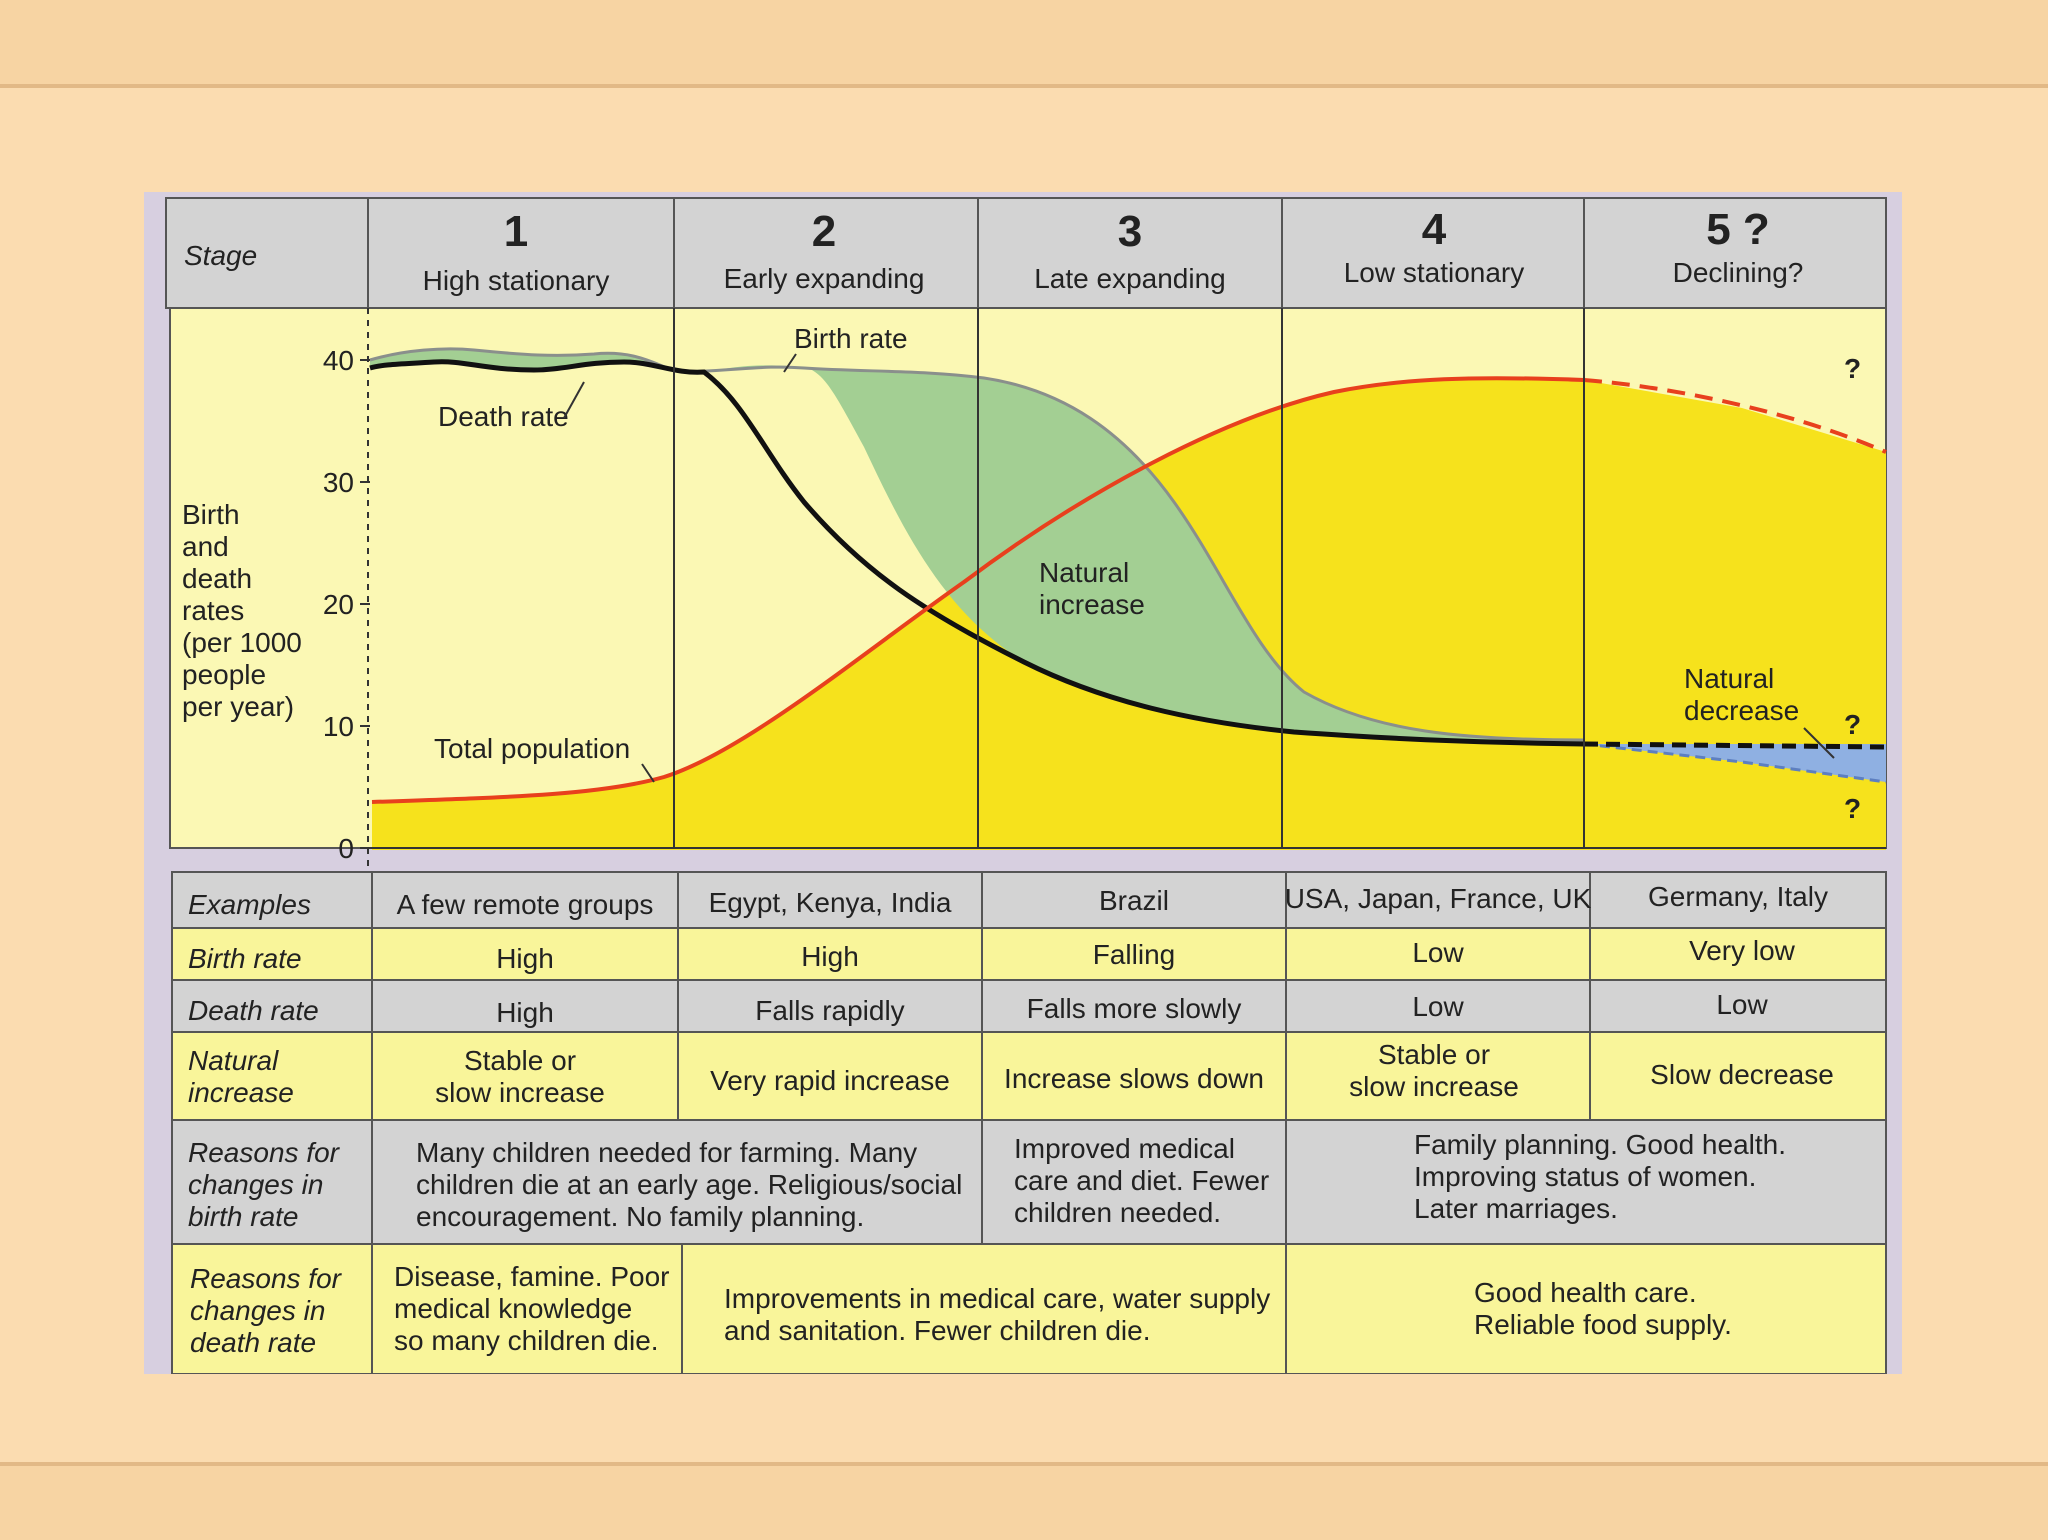 The height and width of the screenshot is (1540, 2048). I want to click on birth-rate-cell: Falling, so click(1134, 954).